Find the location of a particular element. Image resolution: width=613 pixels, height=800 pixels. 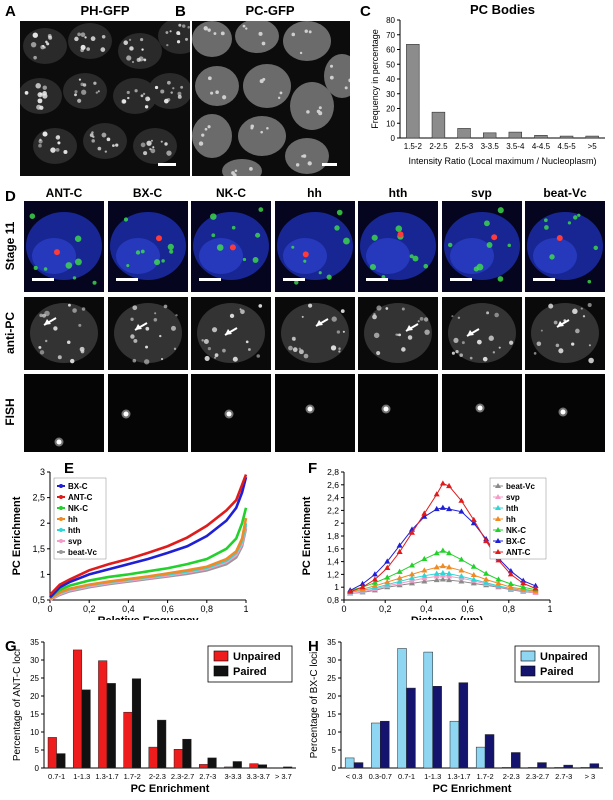

x-tick-label: 1 is located at coordinates (245, 609).